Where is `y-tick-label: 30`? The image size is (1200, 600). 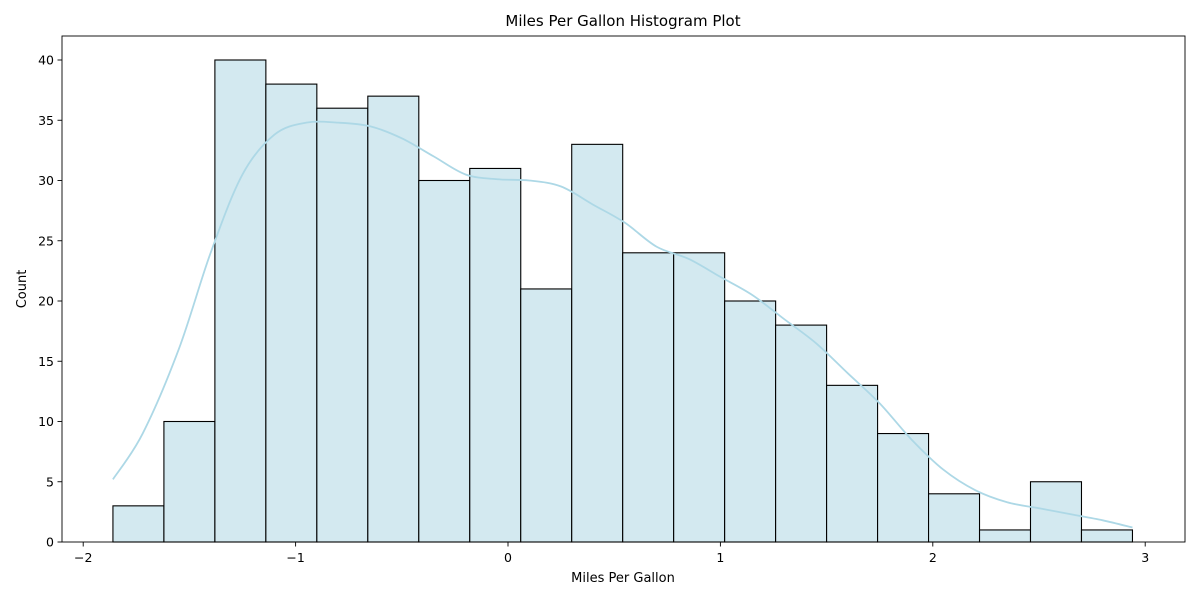 y-tick-label: 30 is located at coordinates (46, 180).